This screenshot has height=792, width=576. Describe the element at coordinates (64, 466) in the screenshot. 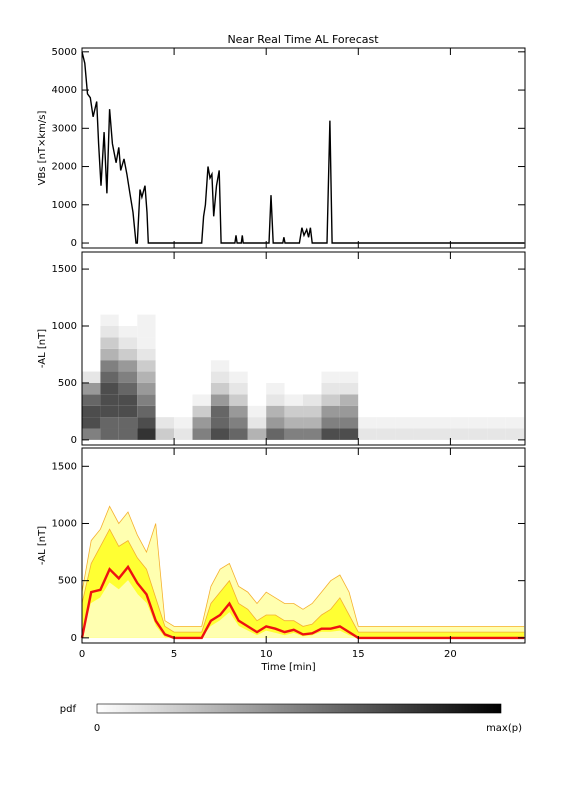

I see `y-tick-label: 1500` at that location.